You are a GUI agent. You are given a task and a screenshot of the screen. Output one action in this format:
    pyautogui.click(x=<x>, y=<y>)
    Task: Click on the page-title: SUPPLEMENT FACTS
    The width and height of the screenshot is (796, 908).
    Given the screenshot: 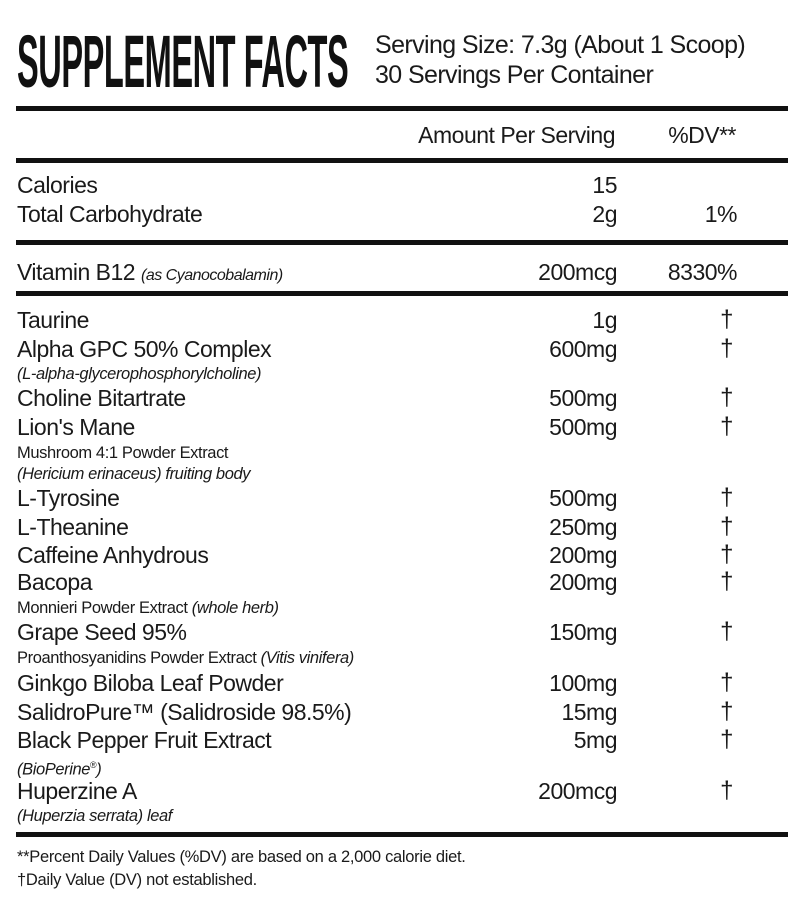 What is the action you would take?
    pyautogui.click(x=183, y=61)
    